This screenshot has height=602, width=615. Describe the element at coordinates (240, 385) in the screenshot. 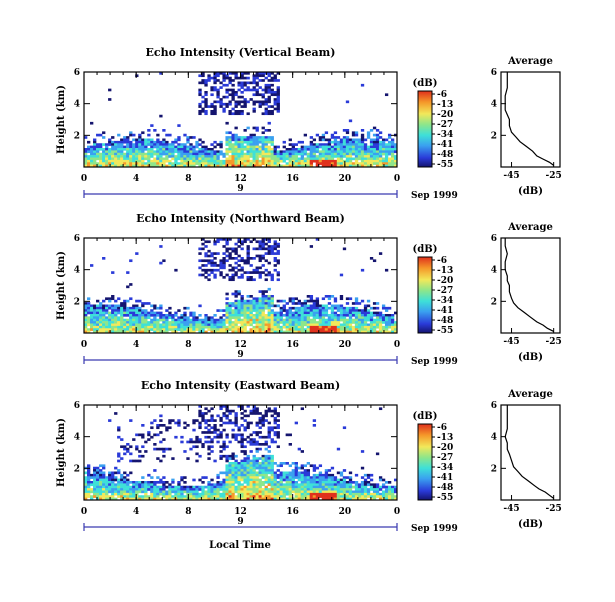

I see `heatmap-title: Echo Intensity (Eastward Beam)` at that location.